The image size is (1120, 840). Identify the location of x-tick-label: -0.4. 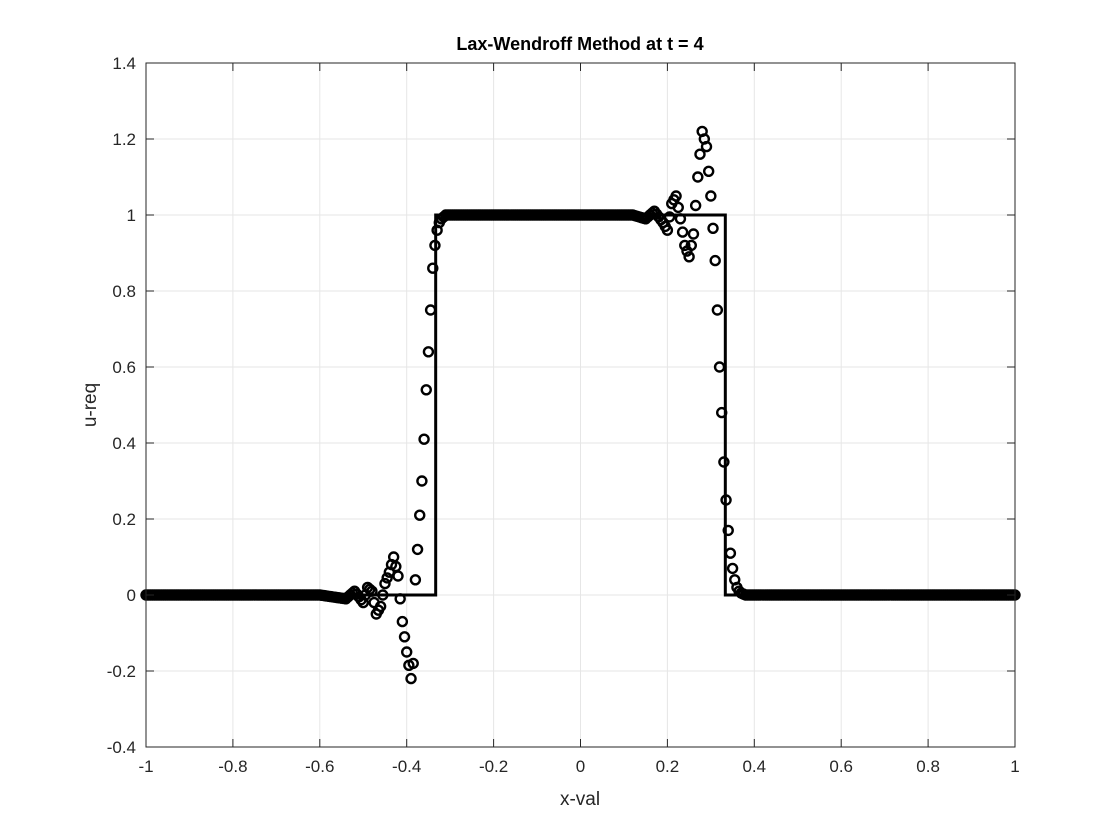
(406, 766).